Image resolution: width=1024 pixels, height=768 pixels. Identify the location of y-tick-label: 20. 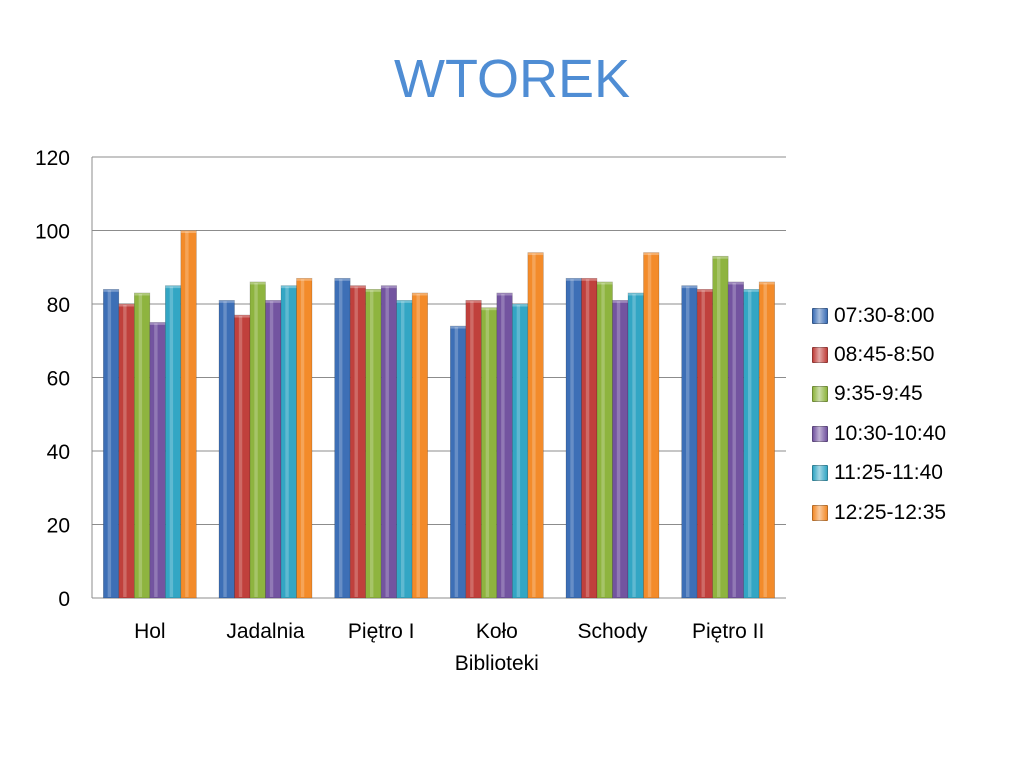
(58, 526).